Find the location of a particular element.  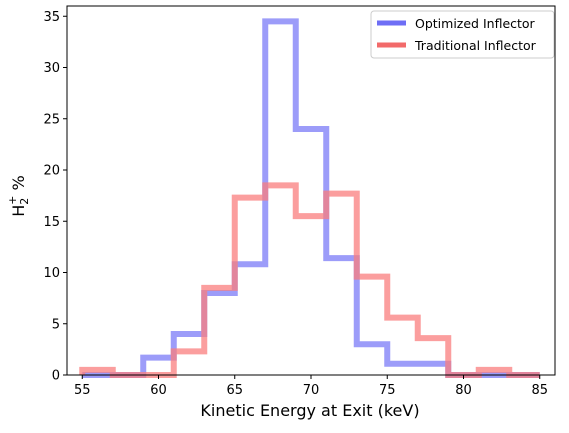

x-axis-label: Kinetic Energy at Exit (keV) is located at coordinates (309, 410).